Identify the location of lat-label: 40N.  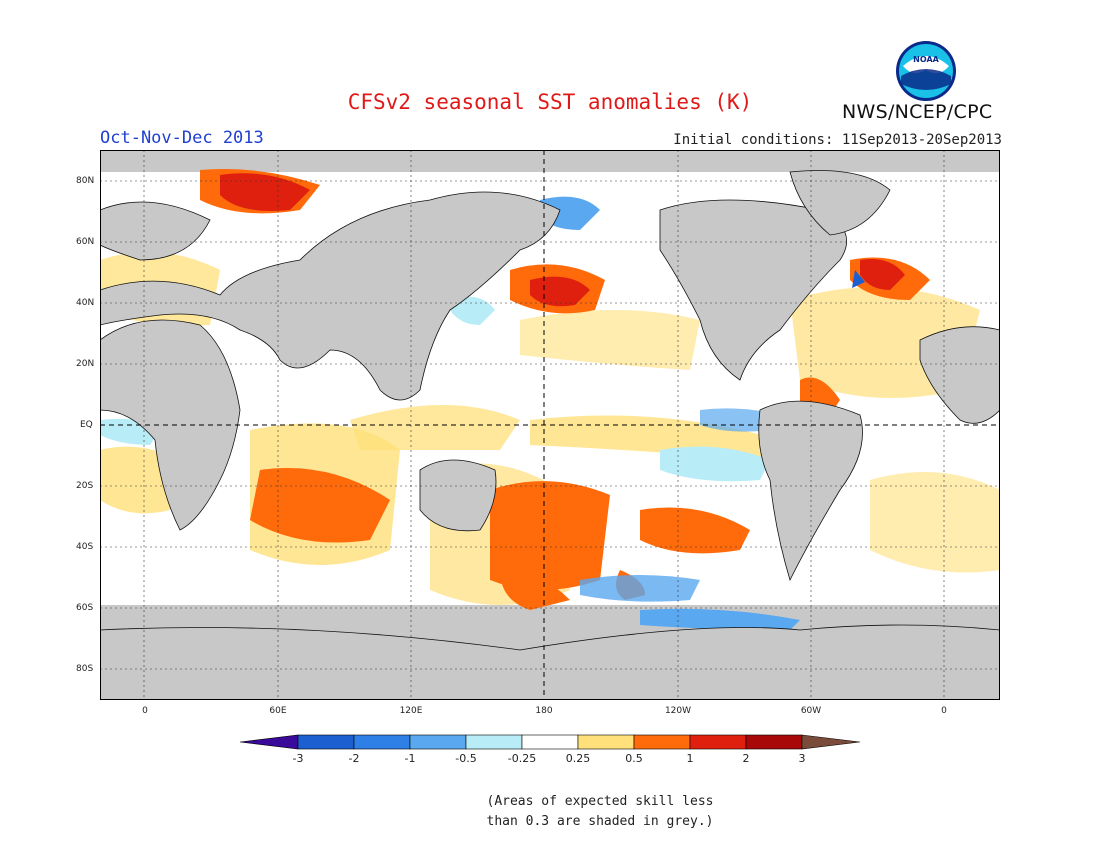
(85, 303).